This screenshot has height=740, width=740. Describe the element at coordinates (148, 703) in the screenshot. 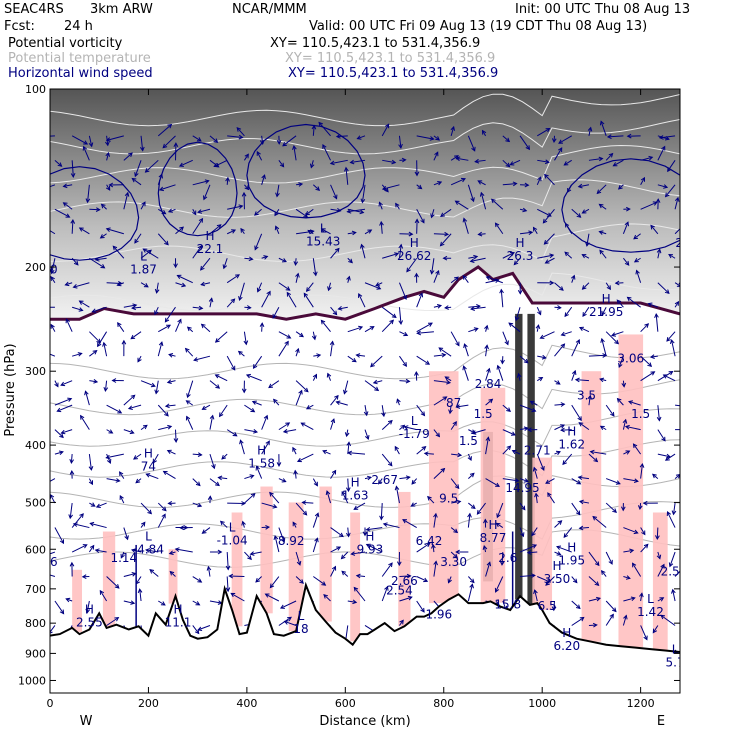

I see `x-tick-label: 200` at that location.